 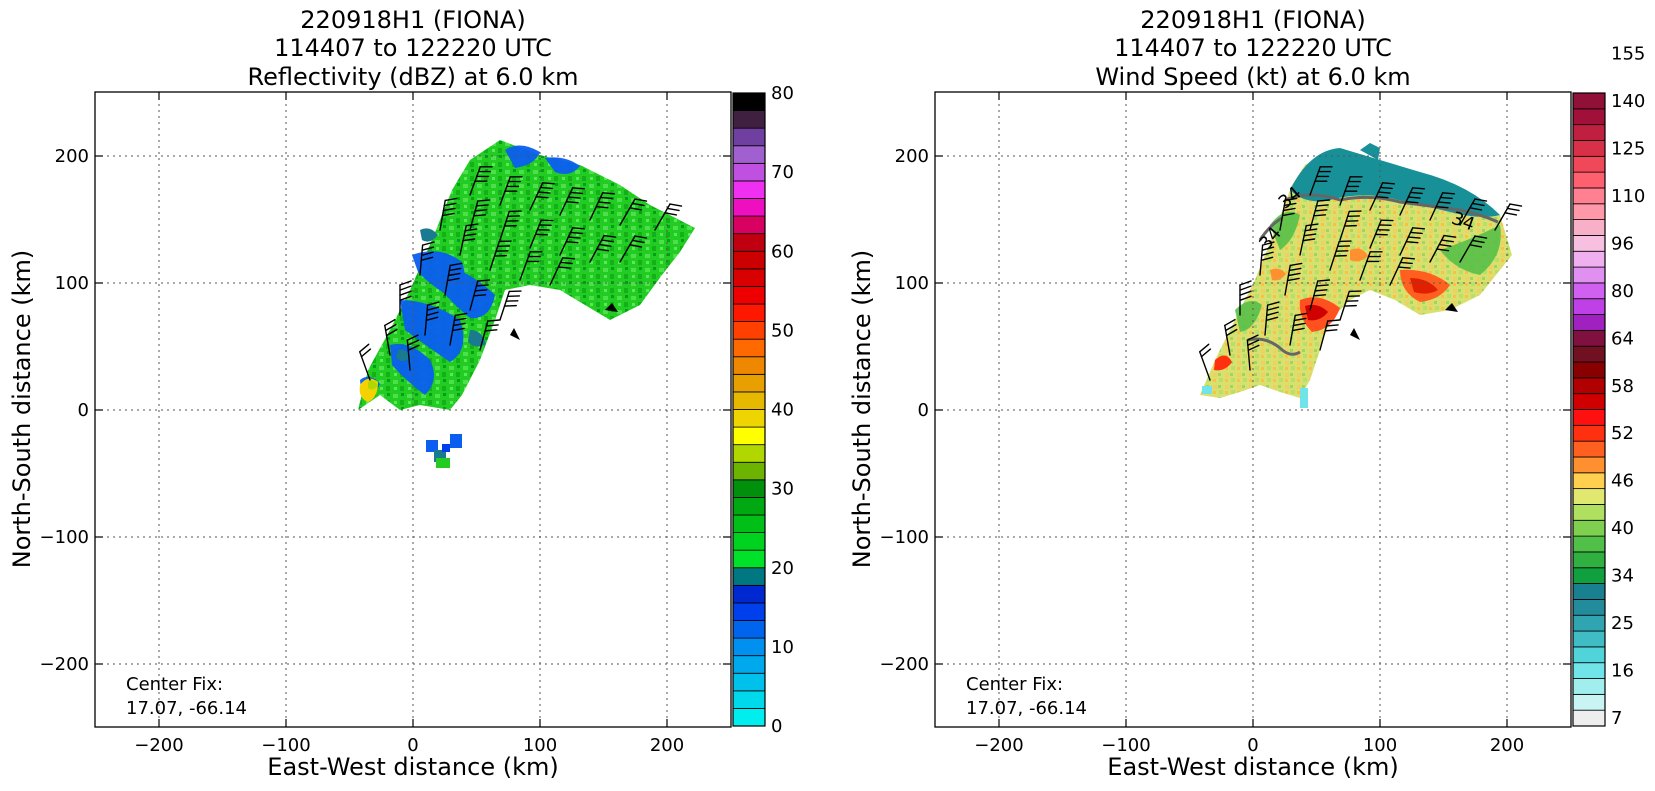 I want to click on colorbar-tick-label: 58, so click(x=1622, y=386).